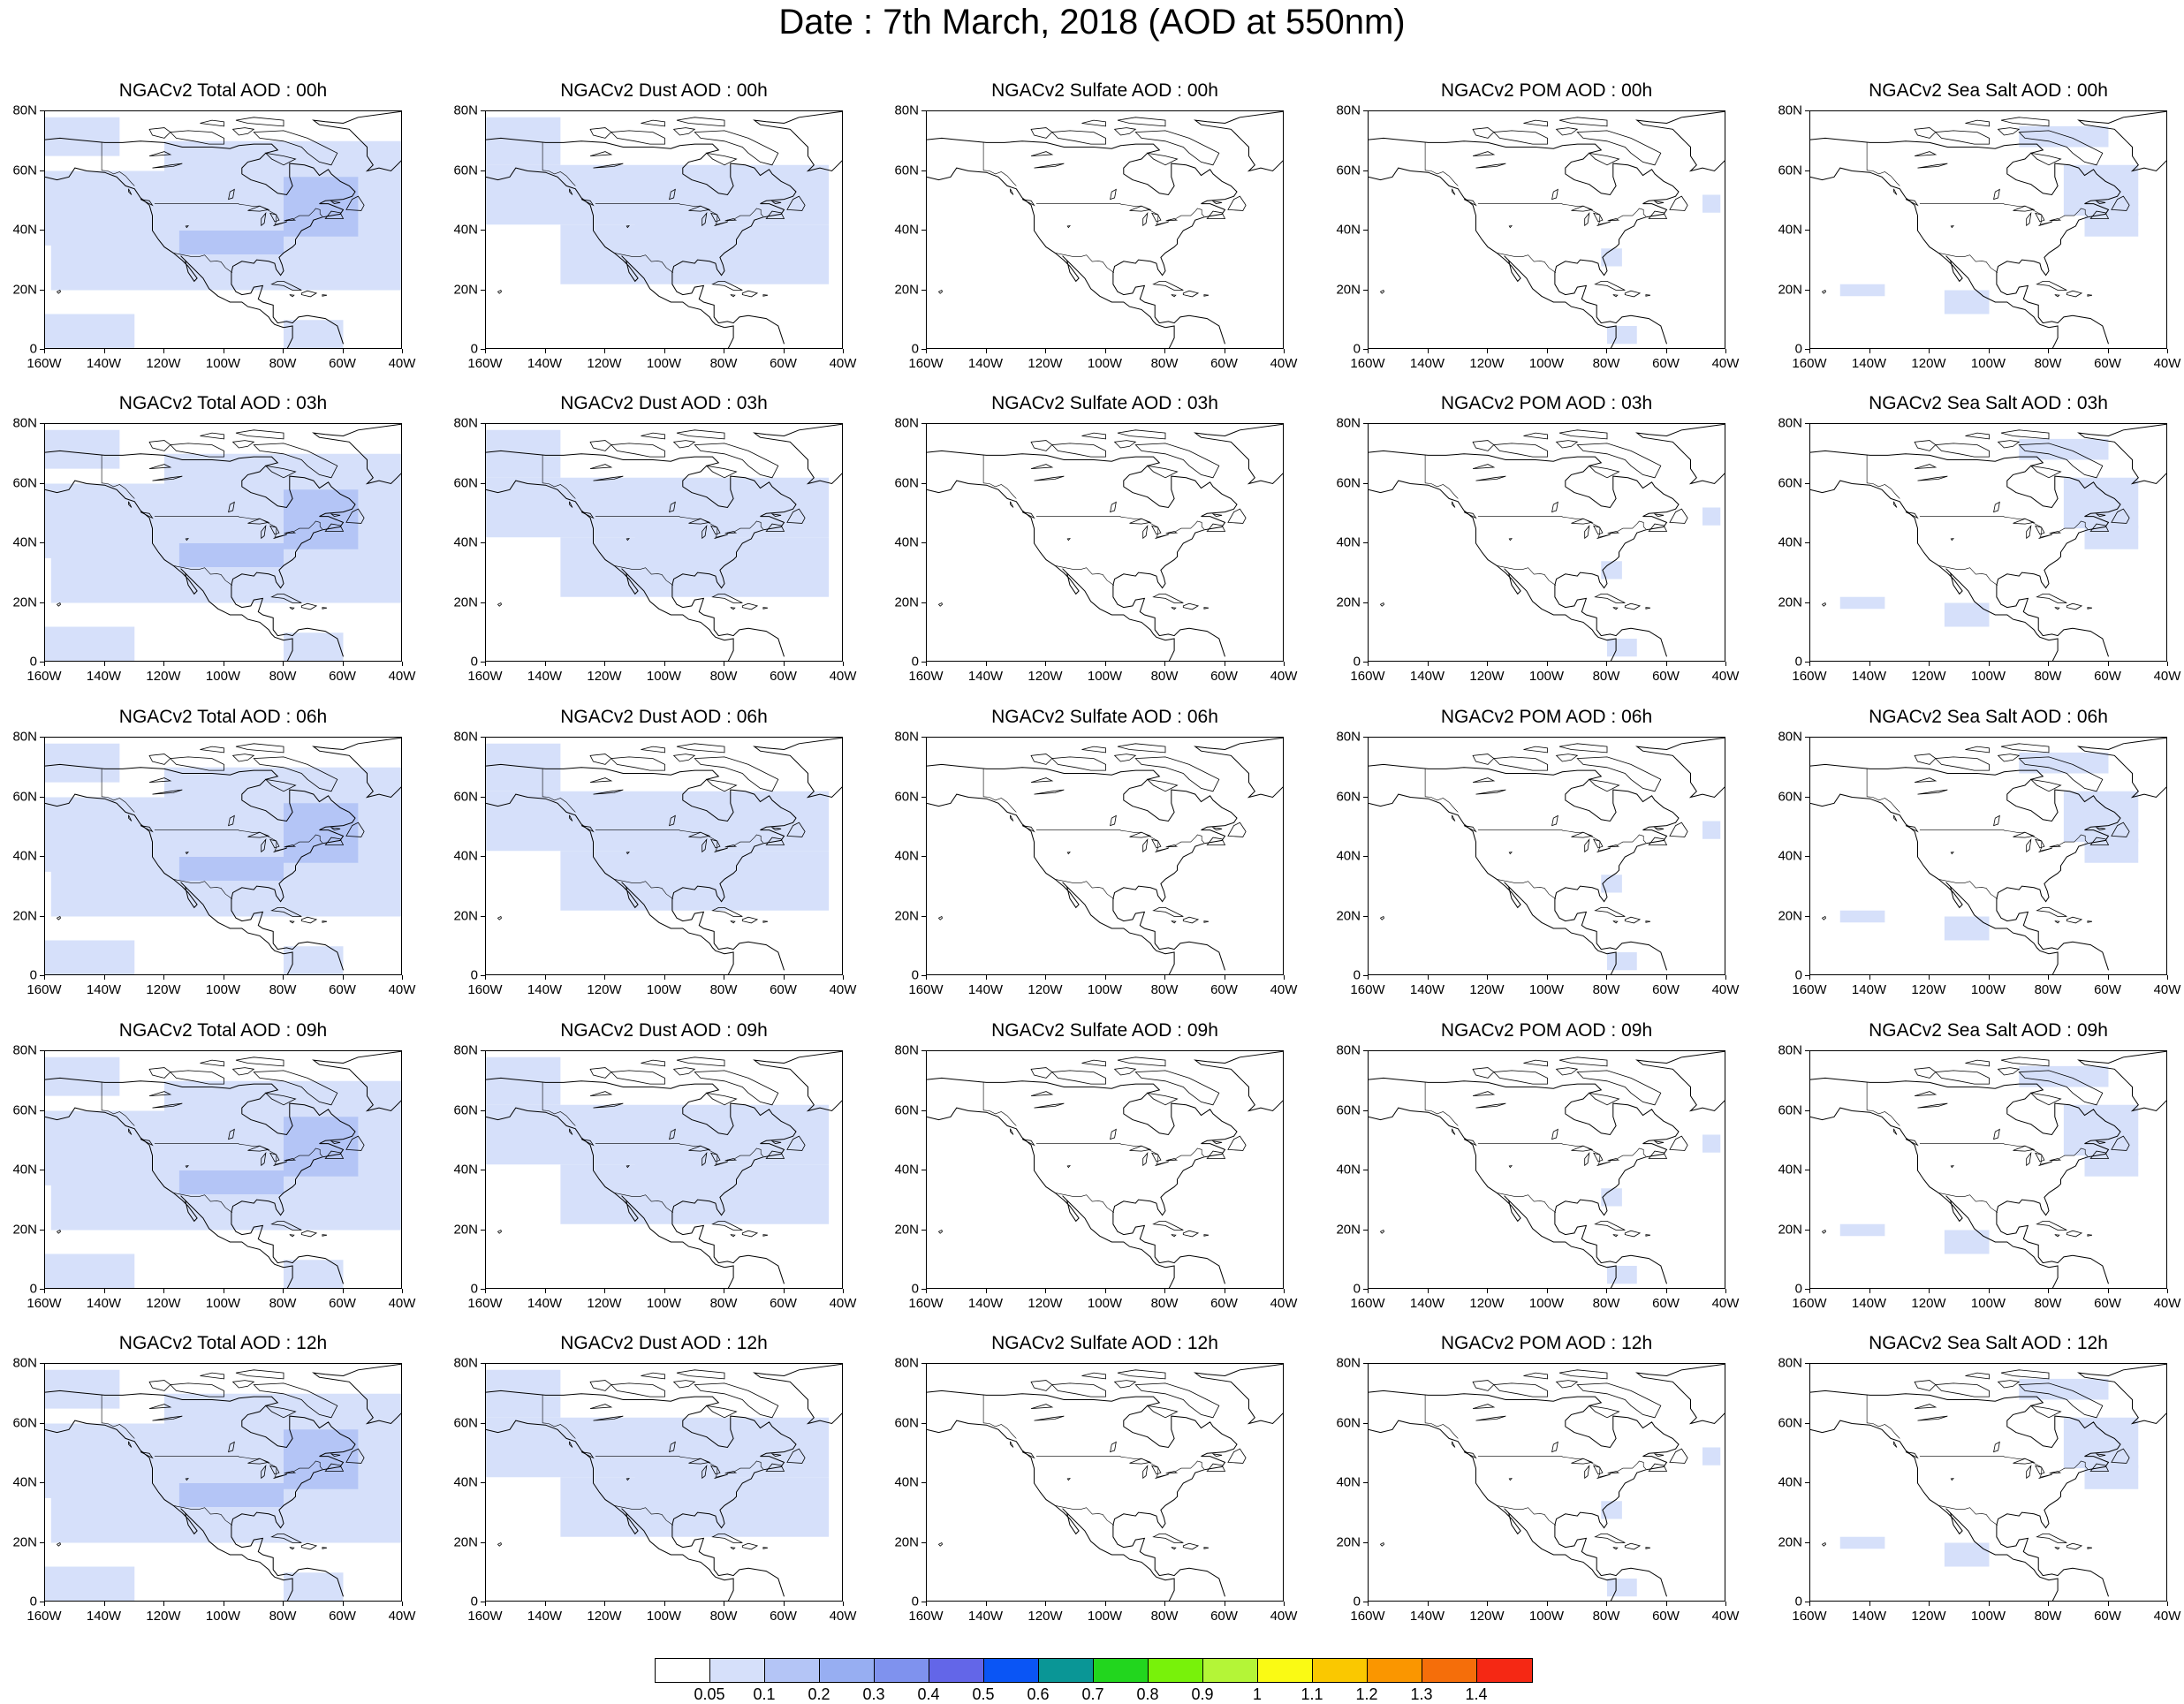 The image size is (2184, 1704). What do you see at coordinates (664, 1343) in the screenshot?
I see `panel-title: NGACv2 Dust AOD : 12h` at bounding box center [664, 1343].